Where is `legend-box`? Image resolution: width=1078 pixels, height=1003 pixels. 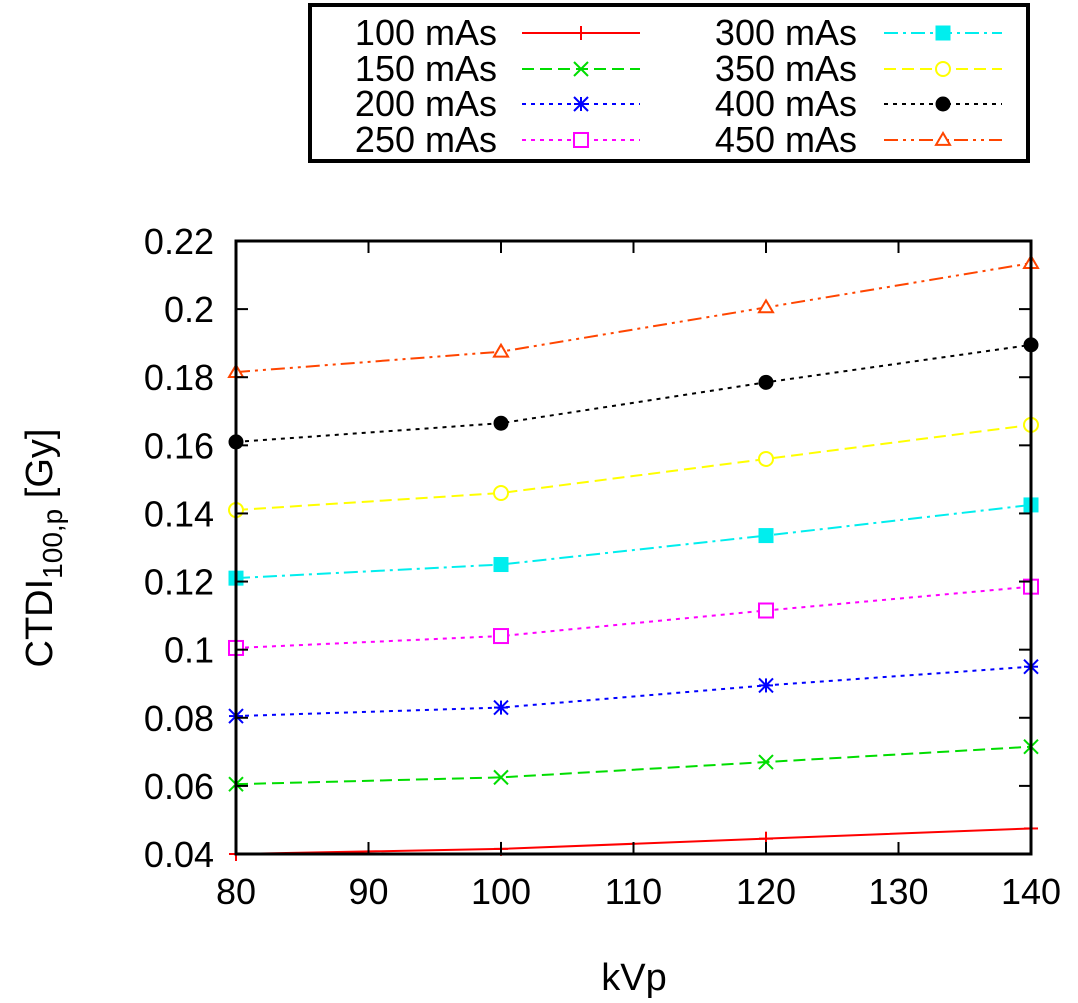
legend-box is located at coordinates (669, 83).